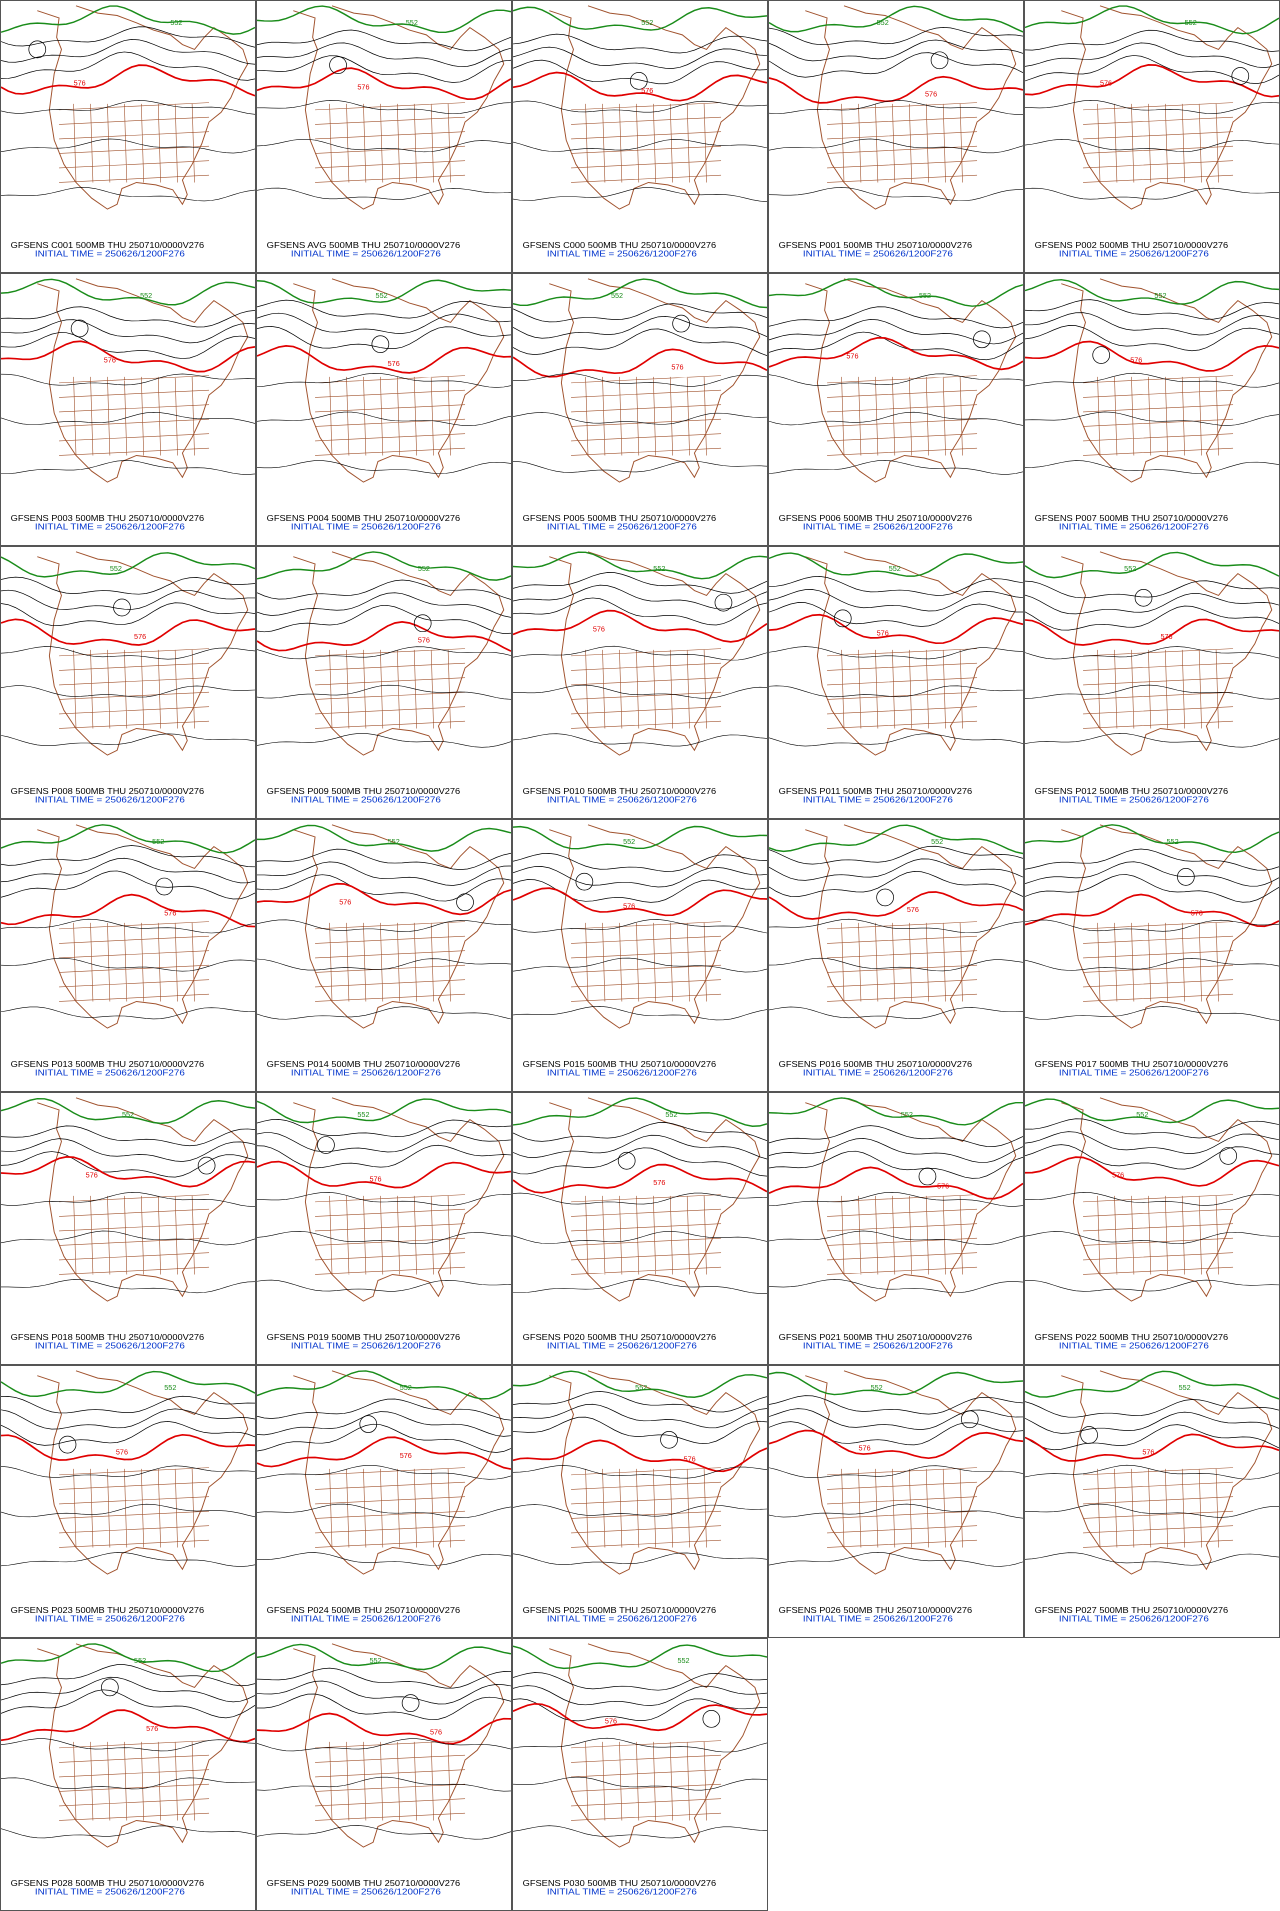 This screenshot has width=1280, height=1911. What do you see at coordinates (620, 1064) in the screenshot?
I see `panel-title: GFSENS P015 500MB THU 250710/0000V276` at bounding box center [620, 1064].